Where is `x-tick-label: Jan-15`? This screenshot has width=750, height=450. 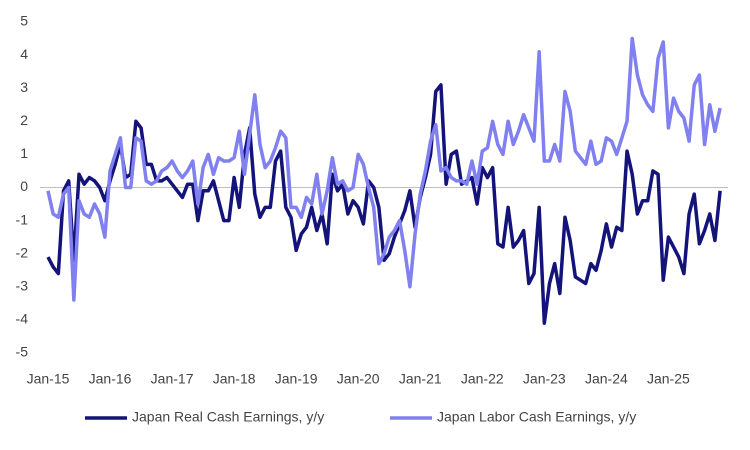 x-tick-label: Jan-15 is located at coordinates (48, 379).